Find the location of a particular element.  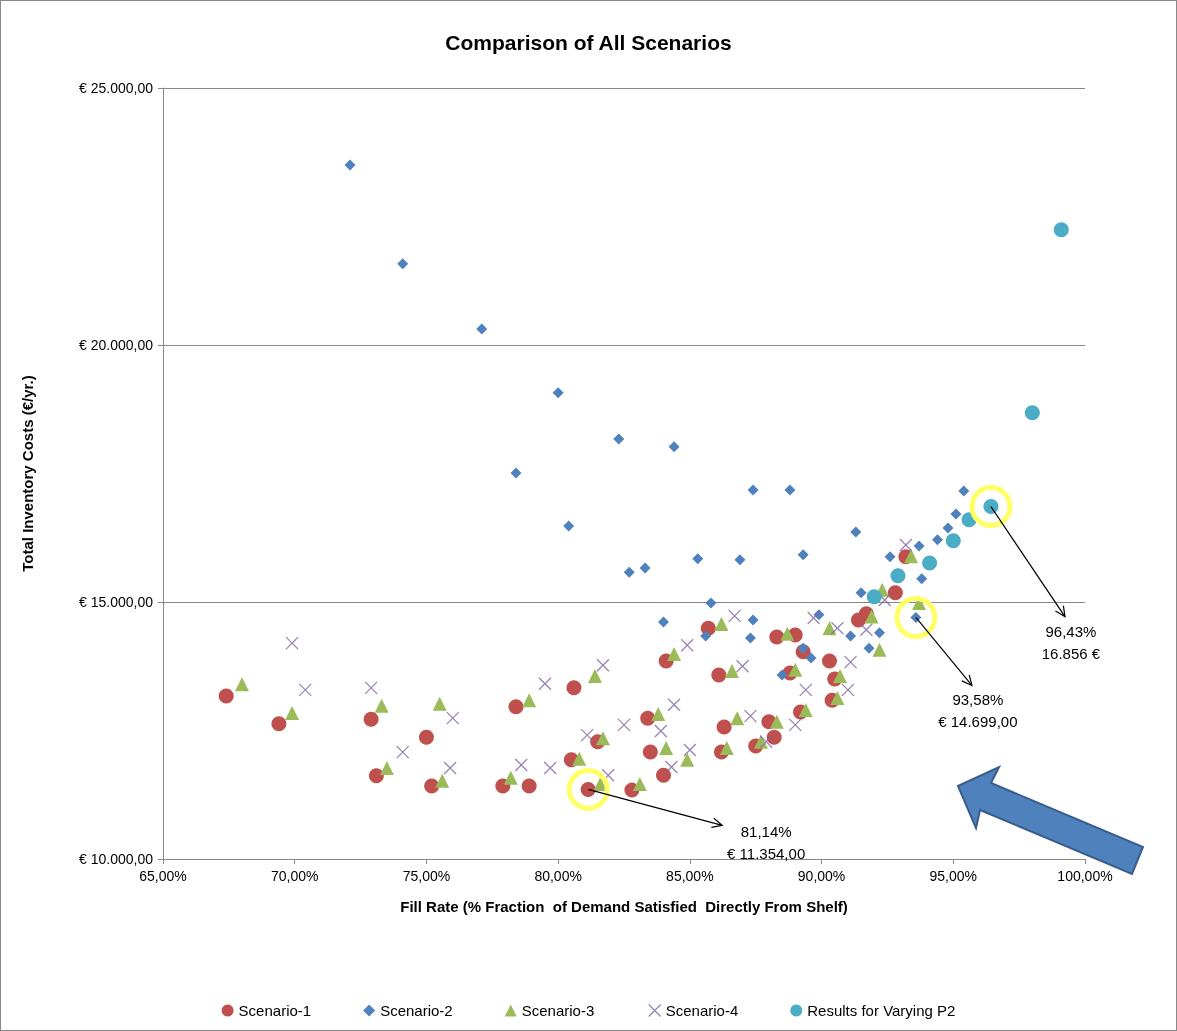

legend-label: Results for Varying P2 is located at coordinates (881, 1010).